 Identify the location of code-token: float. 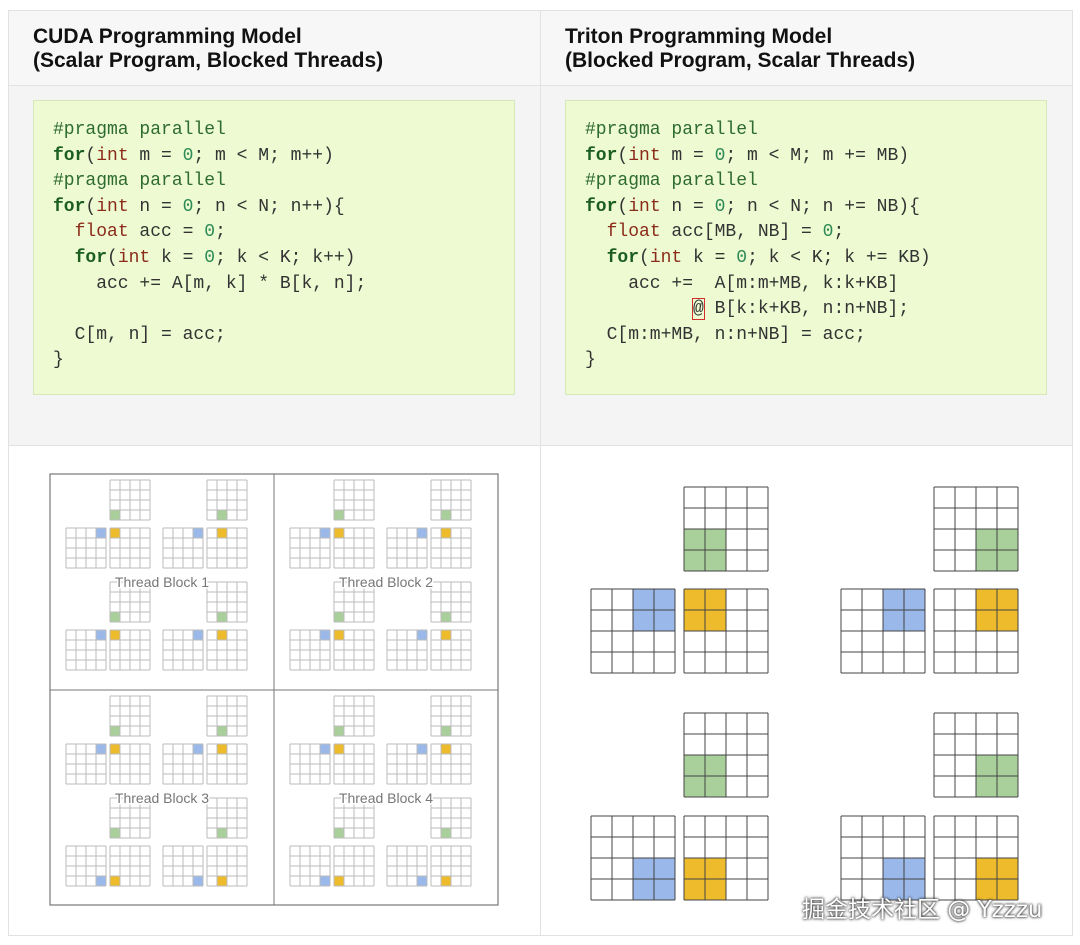
(633, 232).